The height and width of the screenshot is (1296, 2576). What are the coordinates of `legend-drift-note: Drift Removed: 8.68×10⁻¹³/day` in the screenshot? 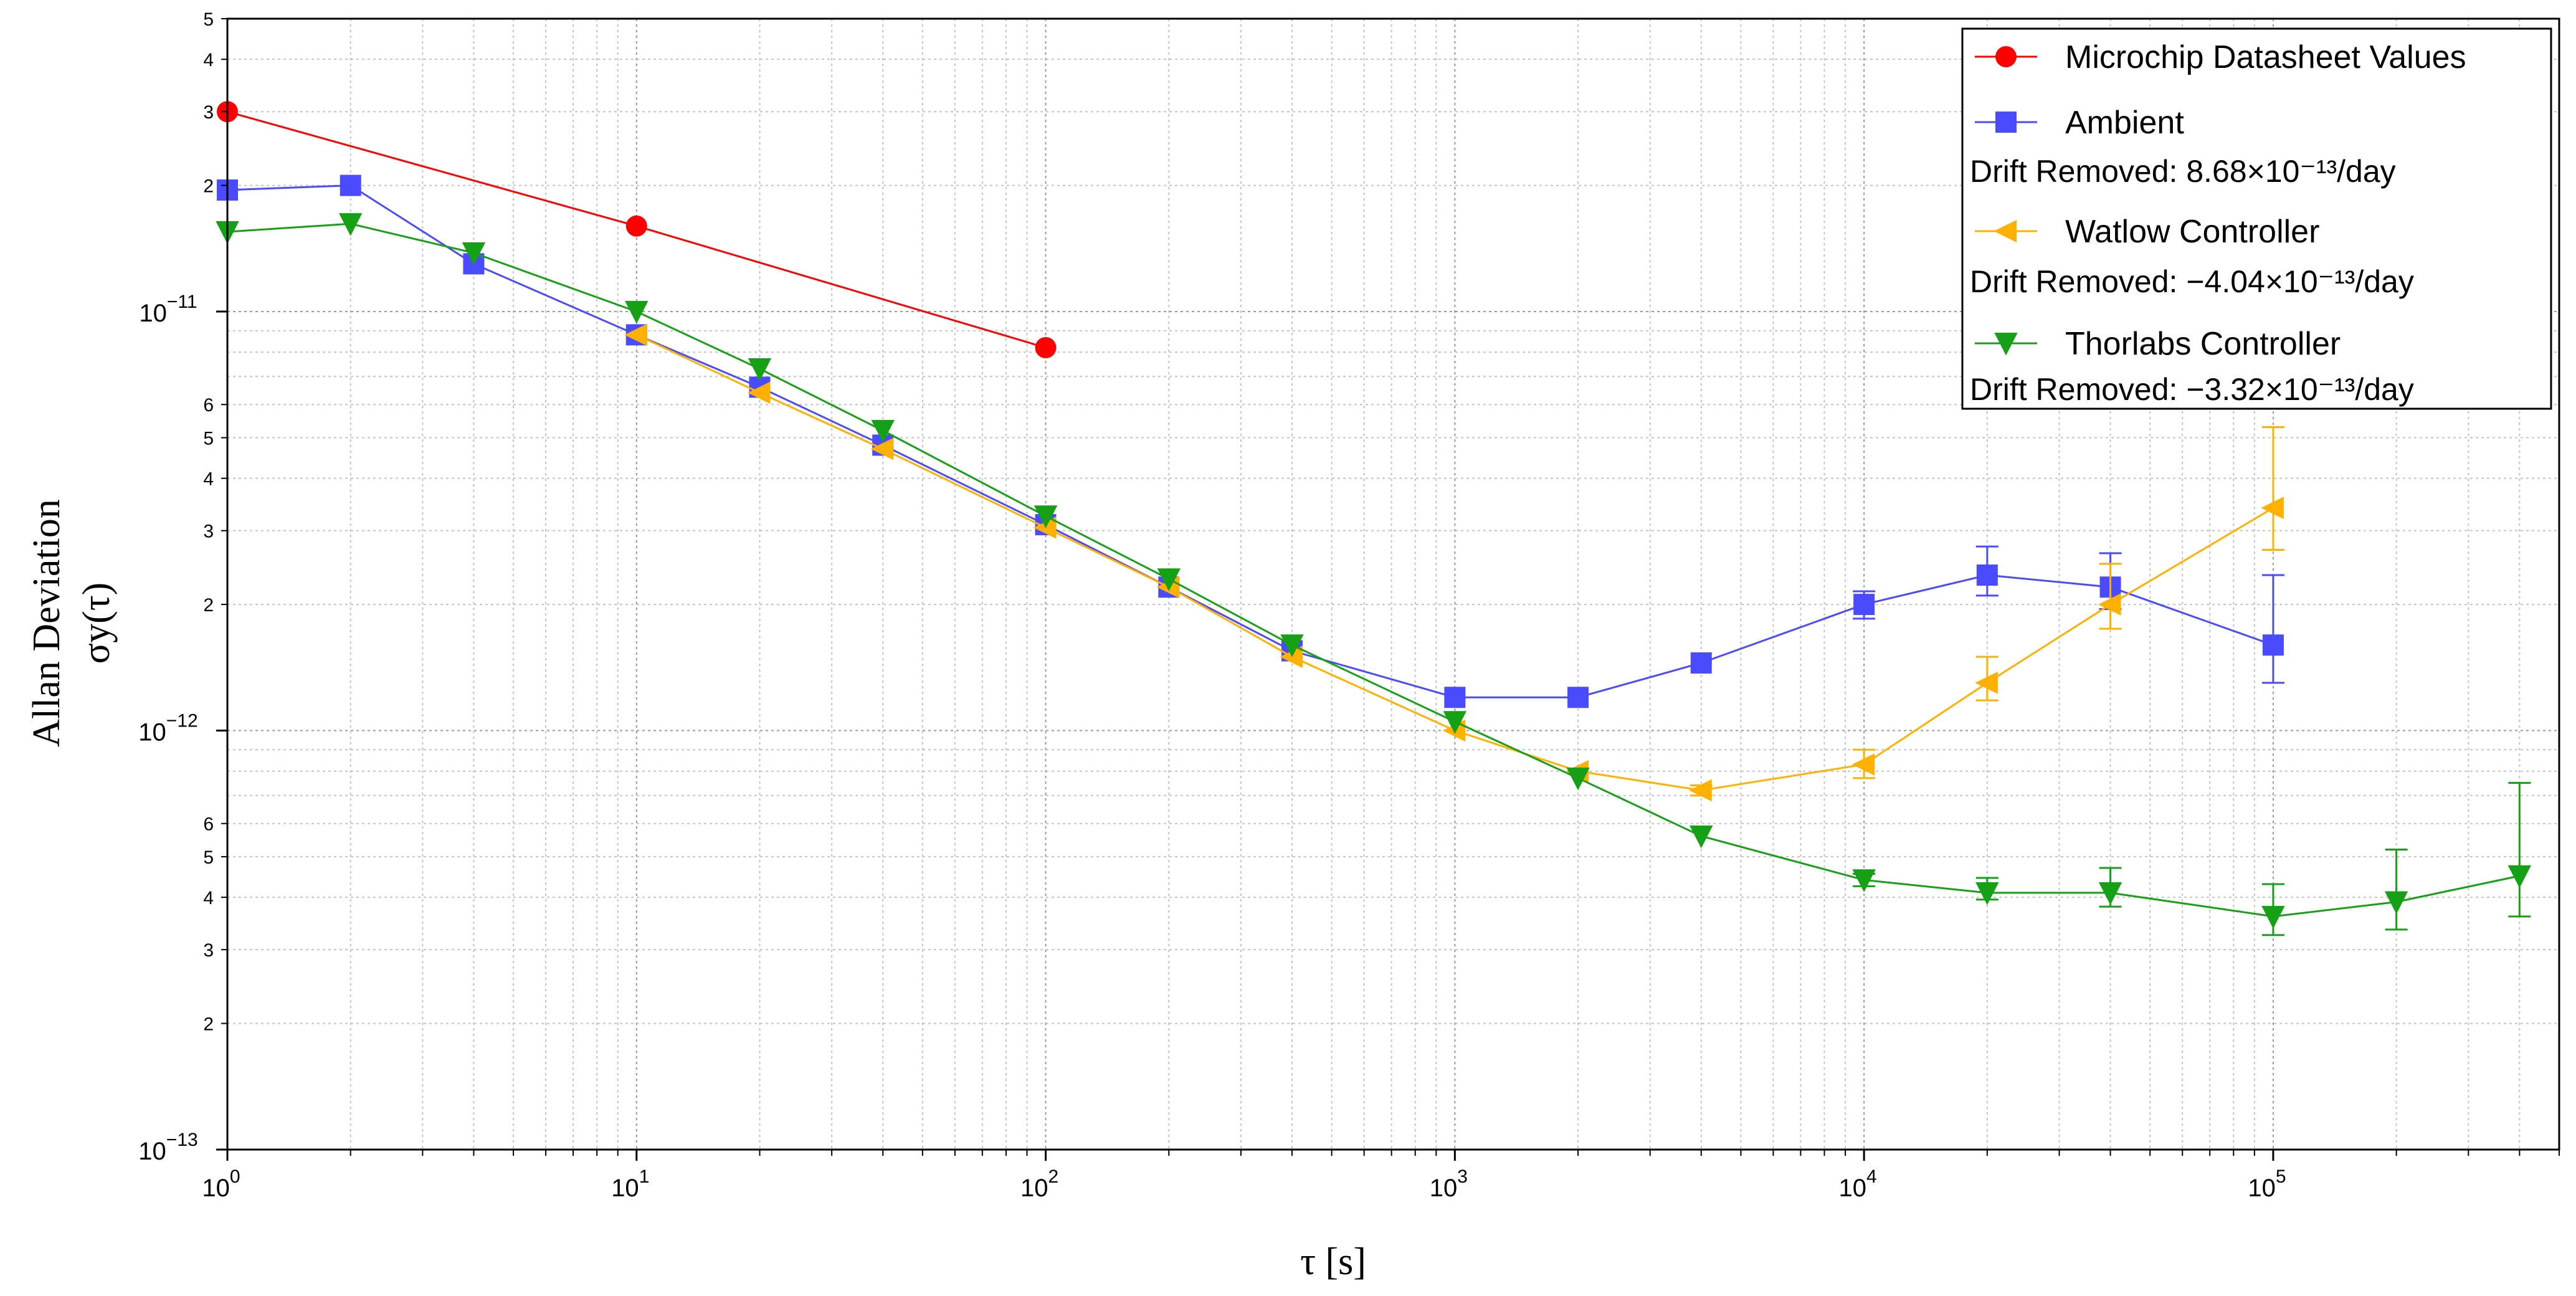 It's located at (2183, 172).